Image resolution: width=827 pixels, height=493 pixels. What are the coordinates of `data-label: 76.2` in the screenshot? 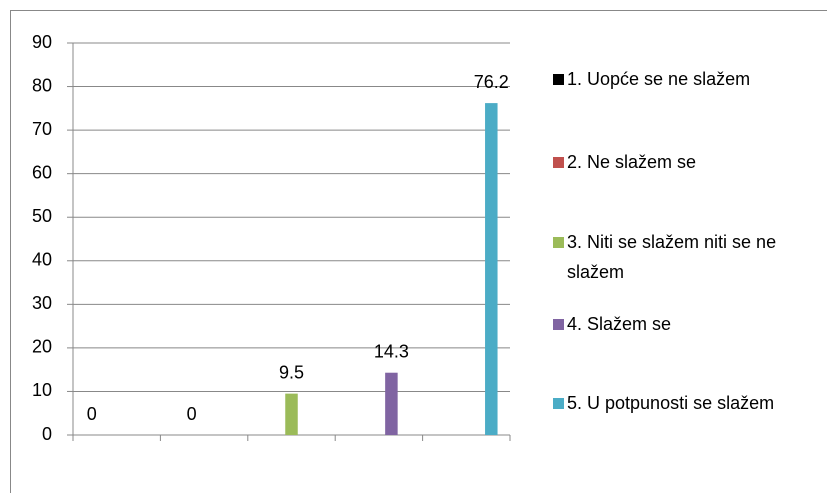 It's located at (491, 82).